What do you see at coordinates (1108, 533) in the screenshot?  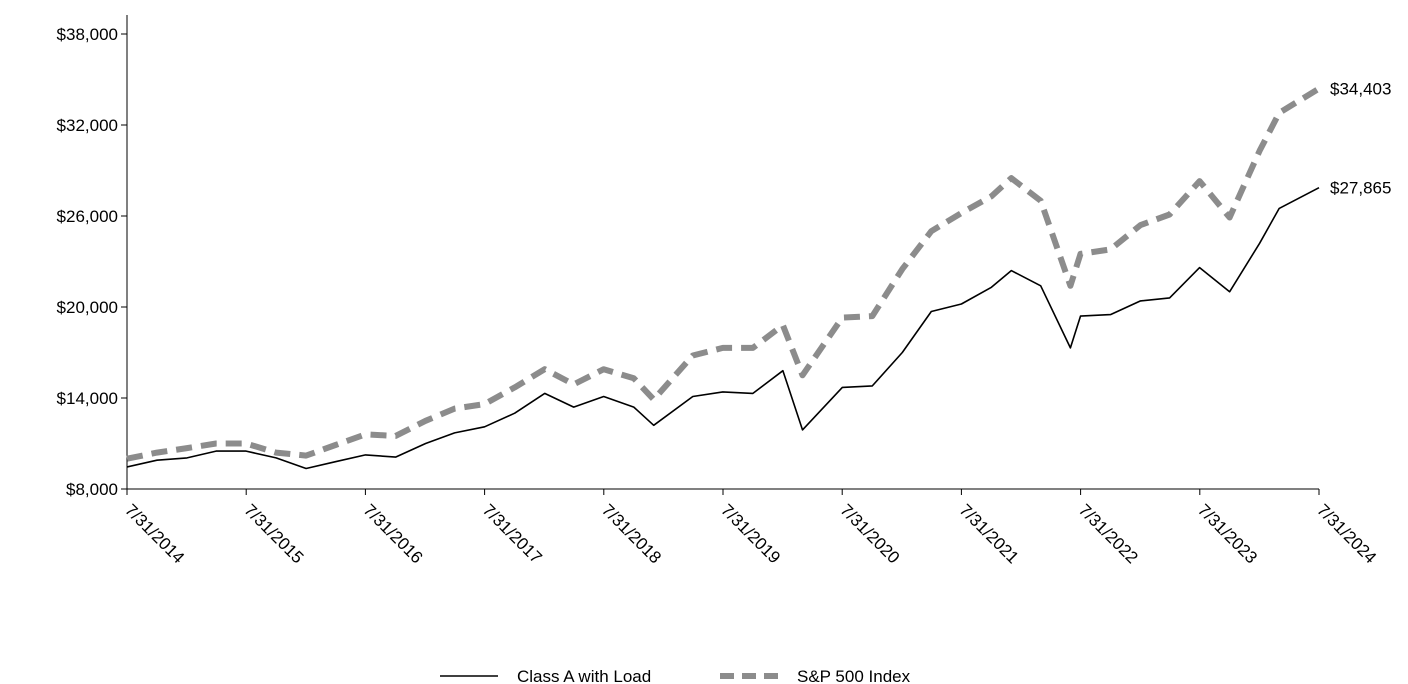 I see `x-tick-label: 7/31/2022` at bounding box center [1108, 533].